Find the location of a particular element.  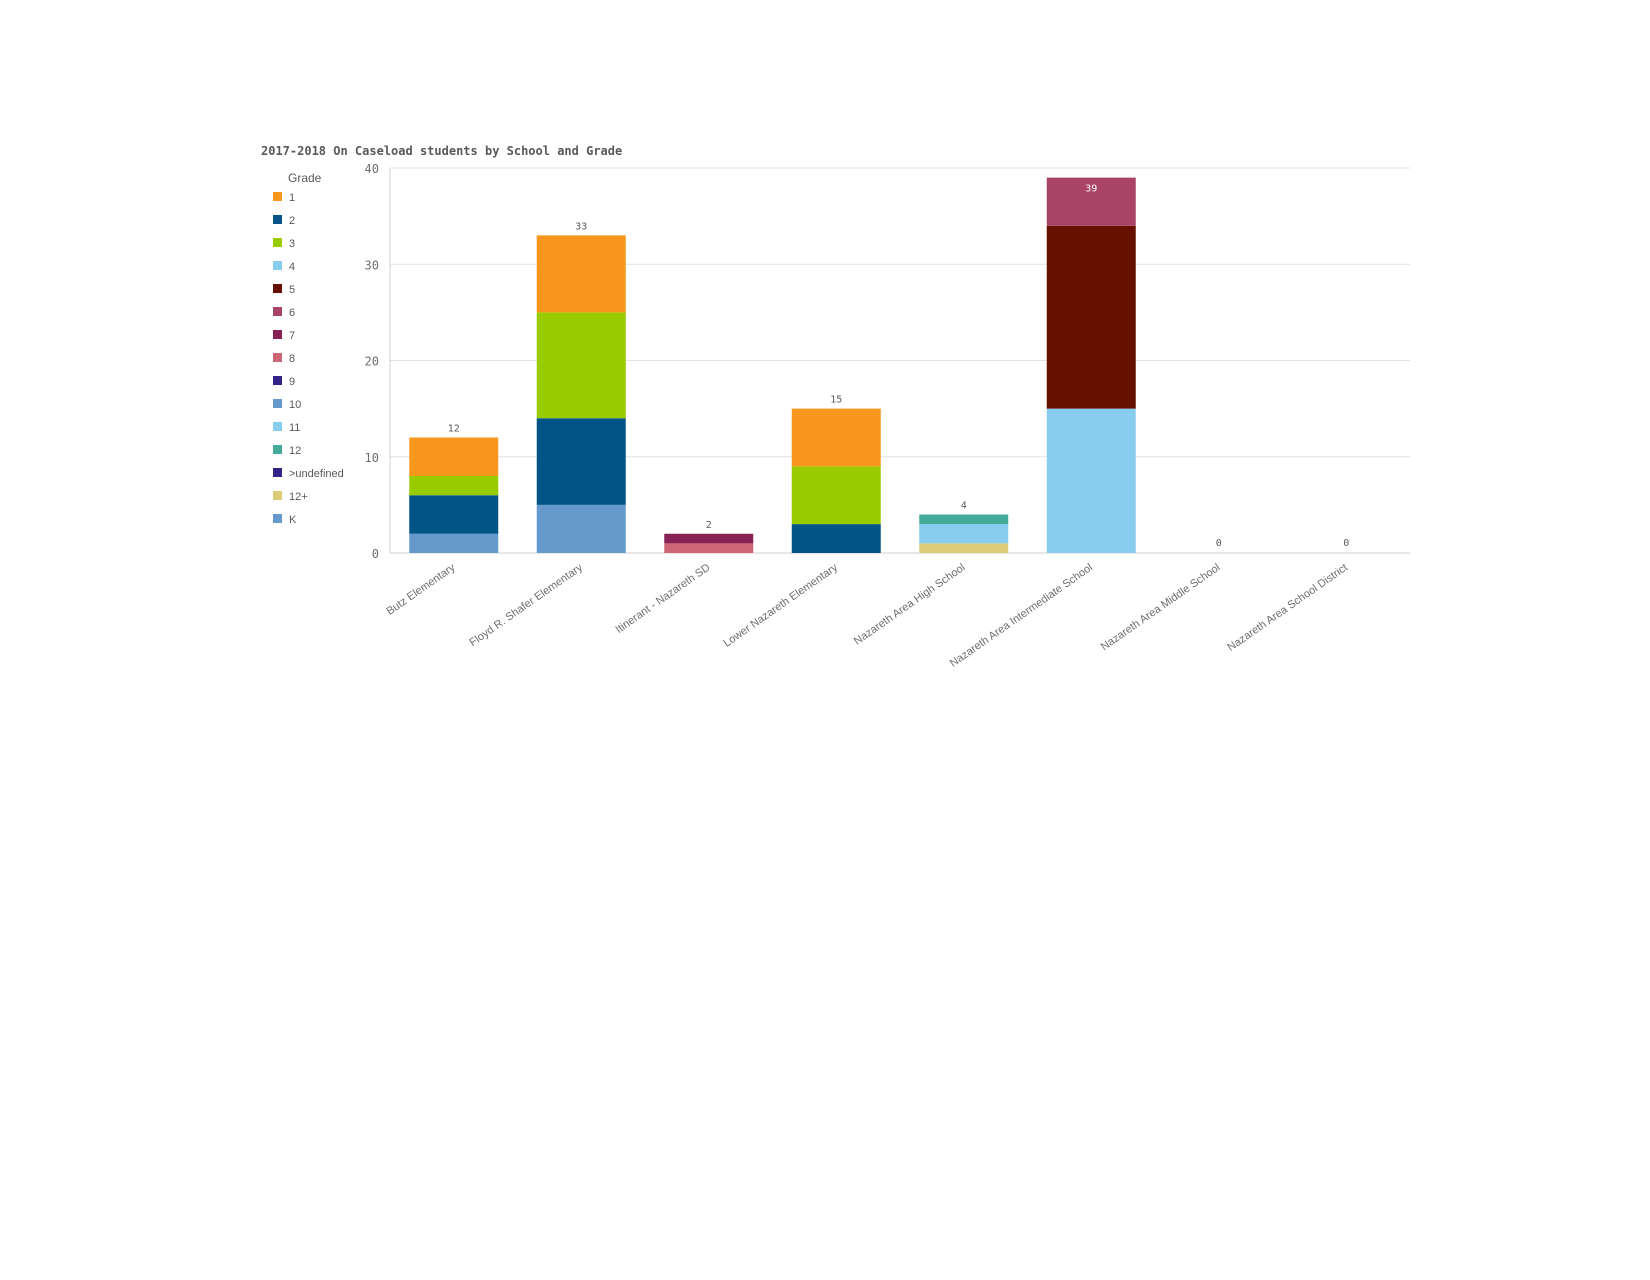

y-tick-label: 40 is located at coordinates (372, 169).